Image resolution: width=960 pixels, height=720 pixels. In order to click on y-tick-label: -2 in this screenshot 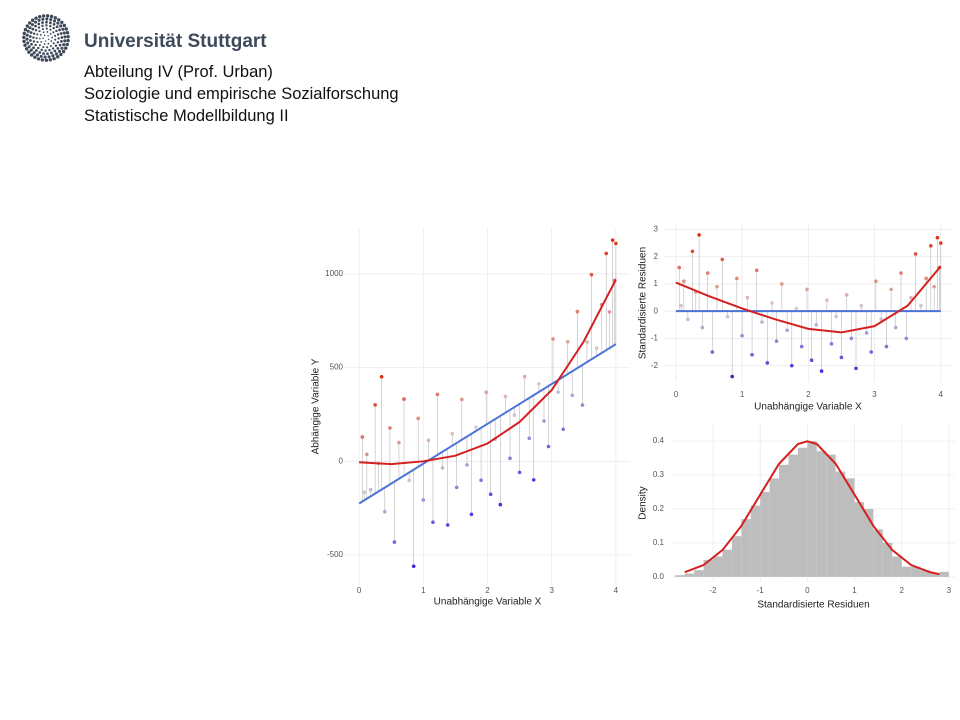, I will do `click(655, 365)`.